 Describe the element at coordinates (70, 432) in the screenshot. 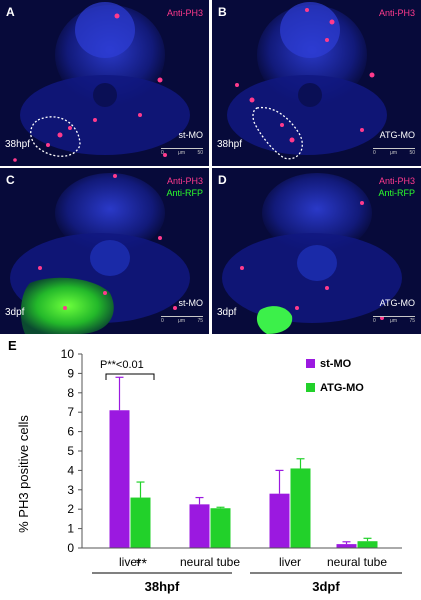

I see `y-tick-label: 6` at that location.